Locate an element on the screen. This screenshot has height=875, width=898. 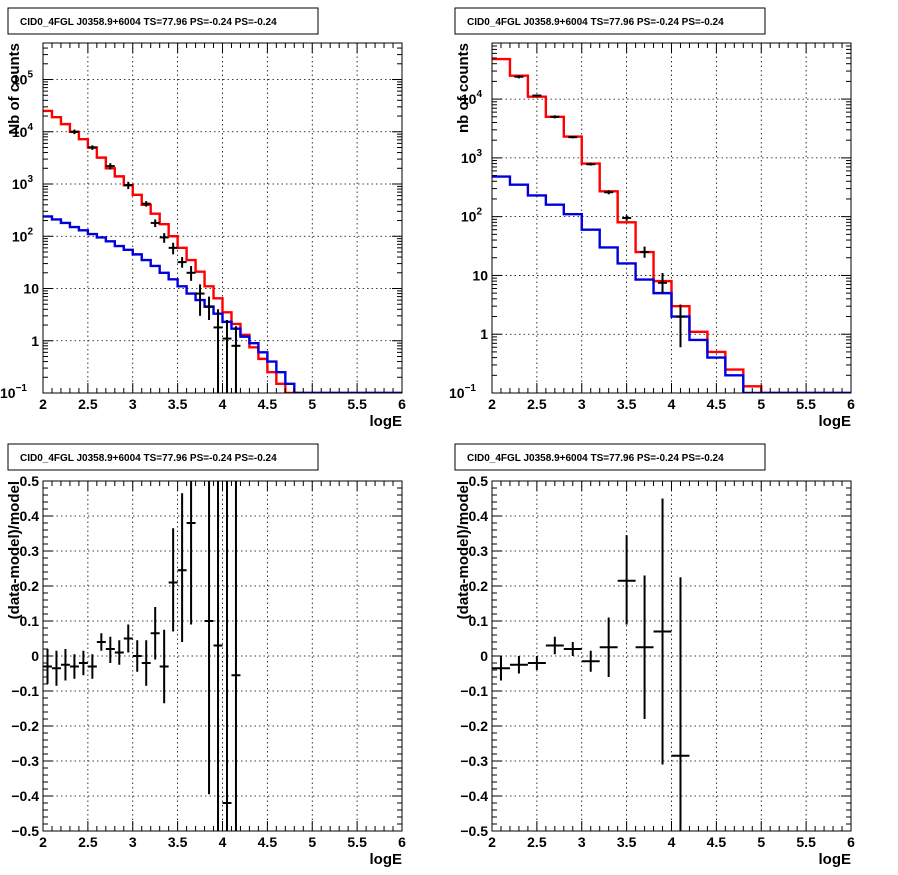
y-tick-base: −0.1 is located at coordinates (474, 691).